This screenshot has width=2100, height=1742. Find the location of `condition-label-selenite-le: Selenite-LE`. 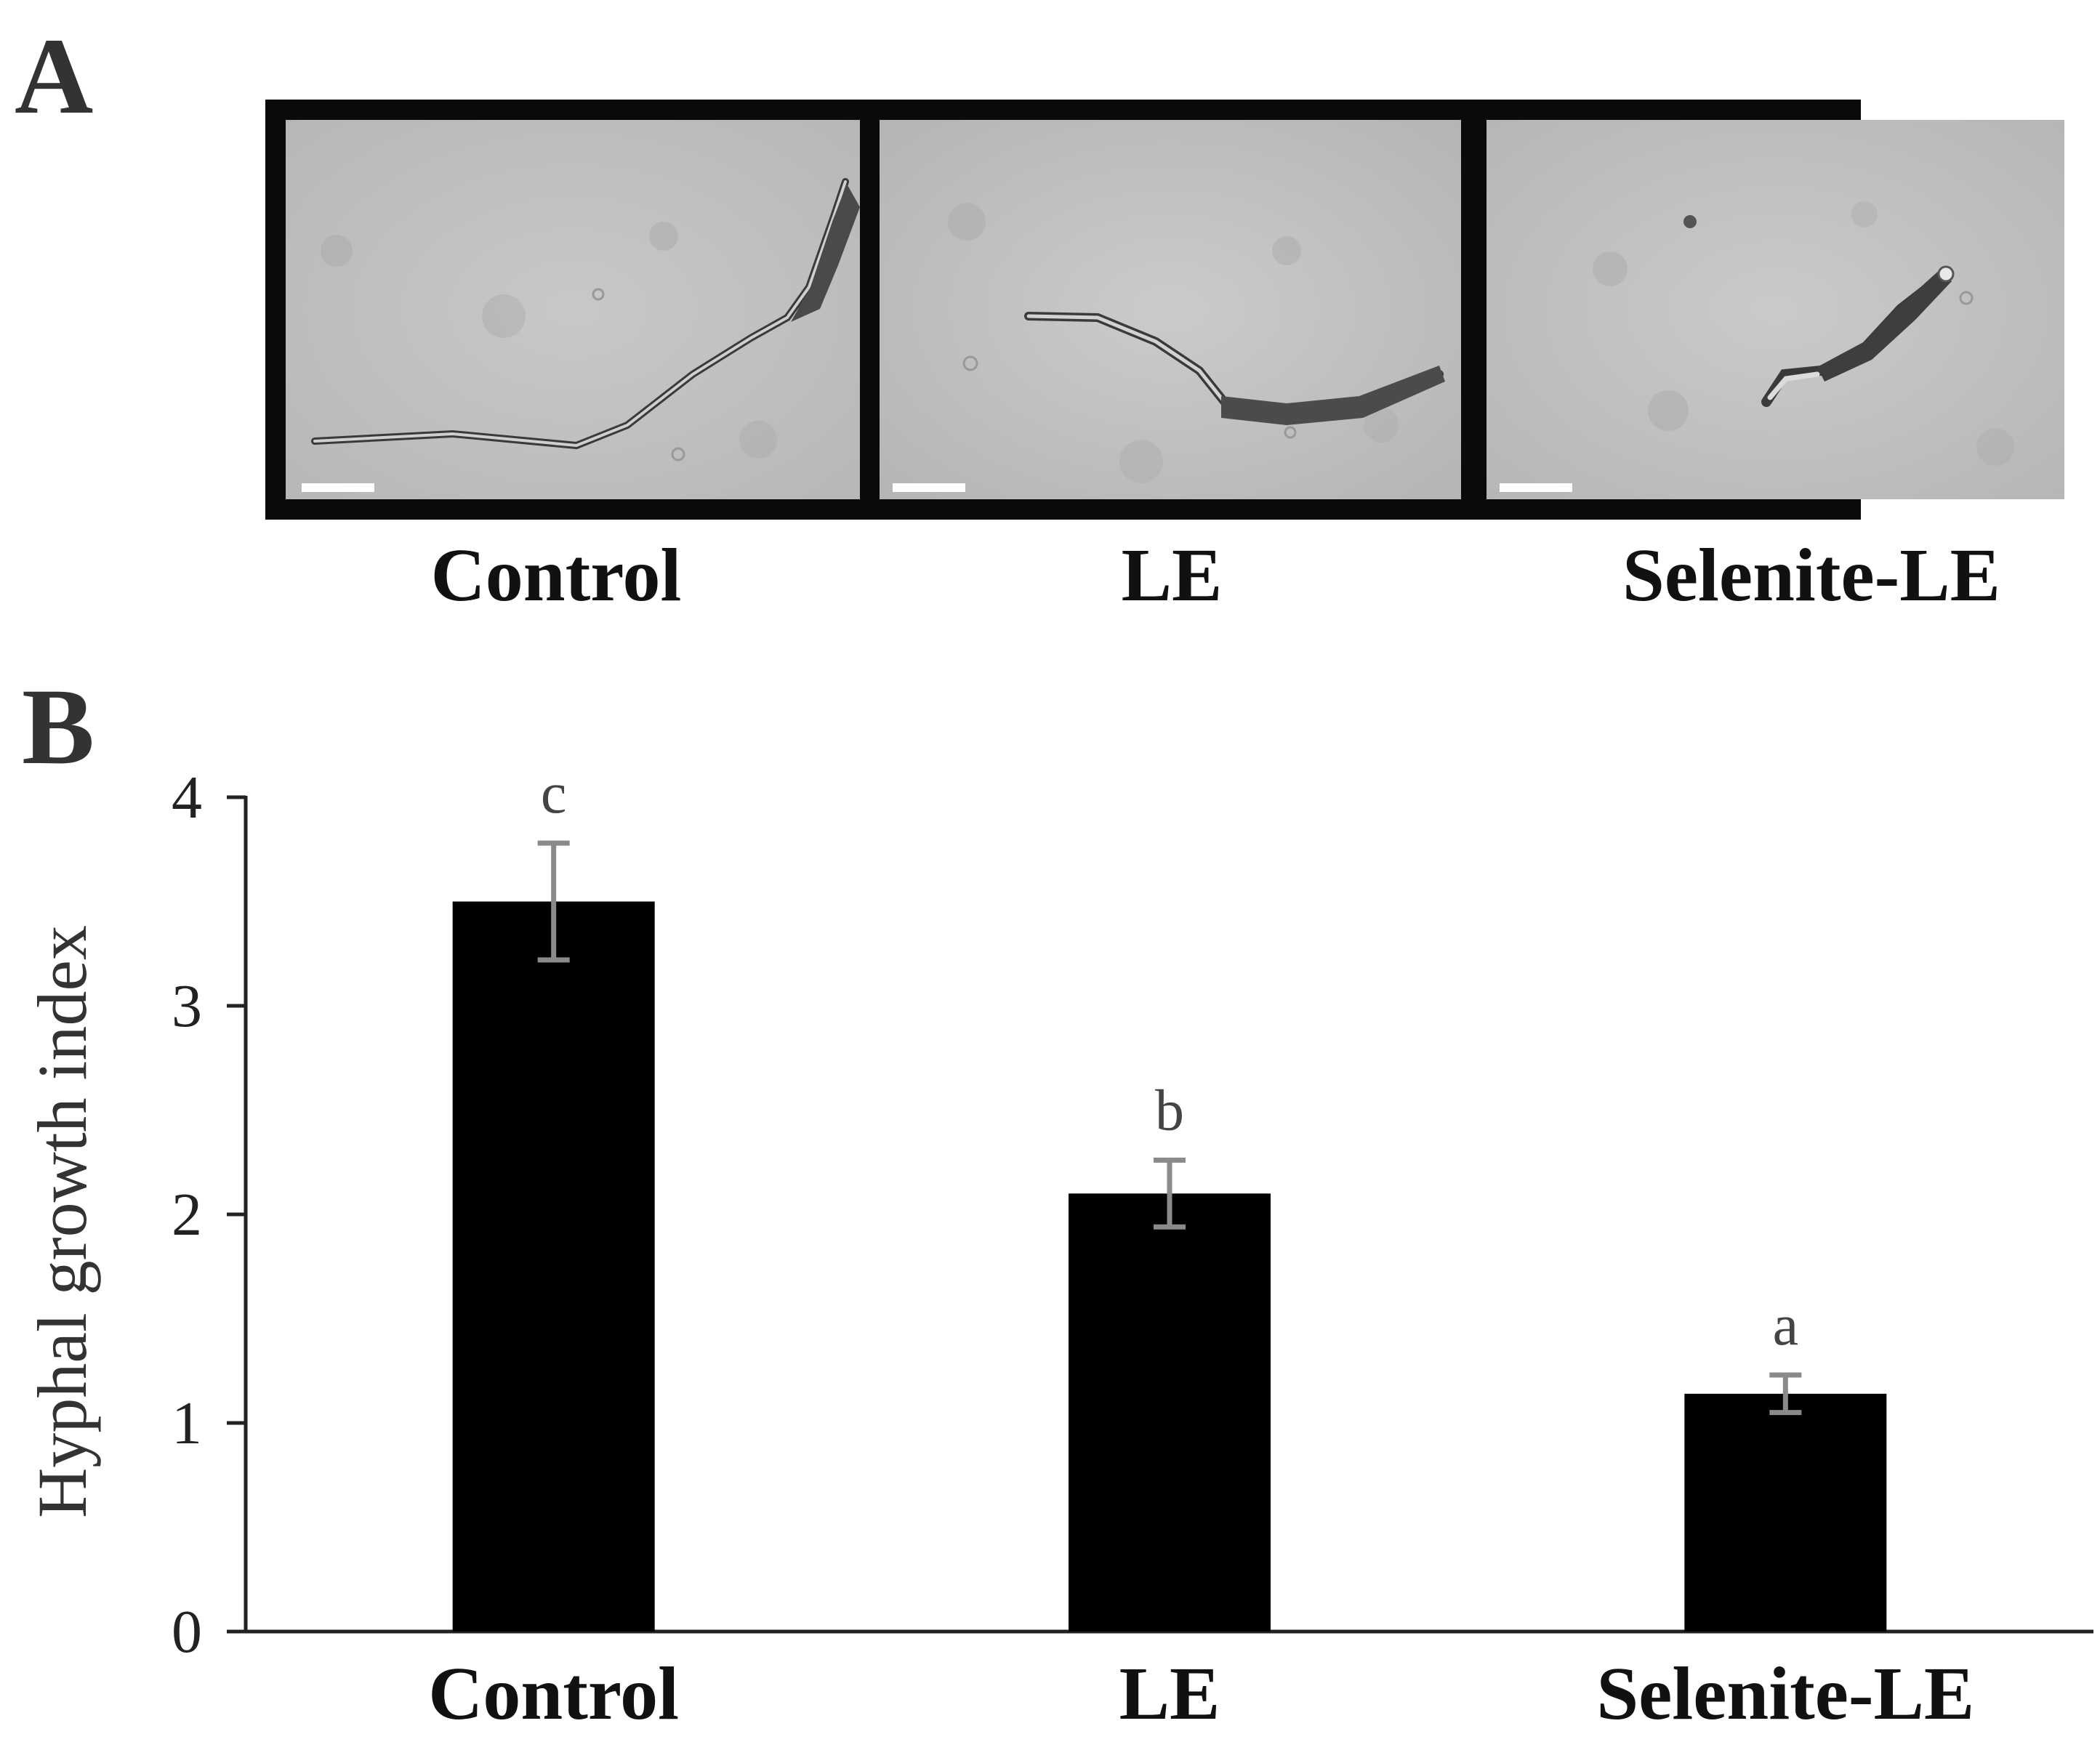

condition-label-selenite-le: Selenite-LE is located at coordinates (1811, 575).